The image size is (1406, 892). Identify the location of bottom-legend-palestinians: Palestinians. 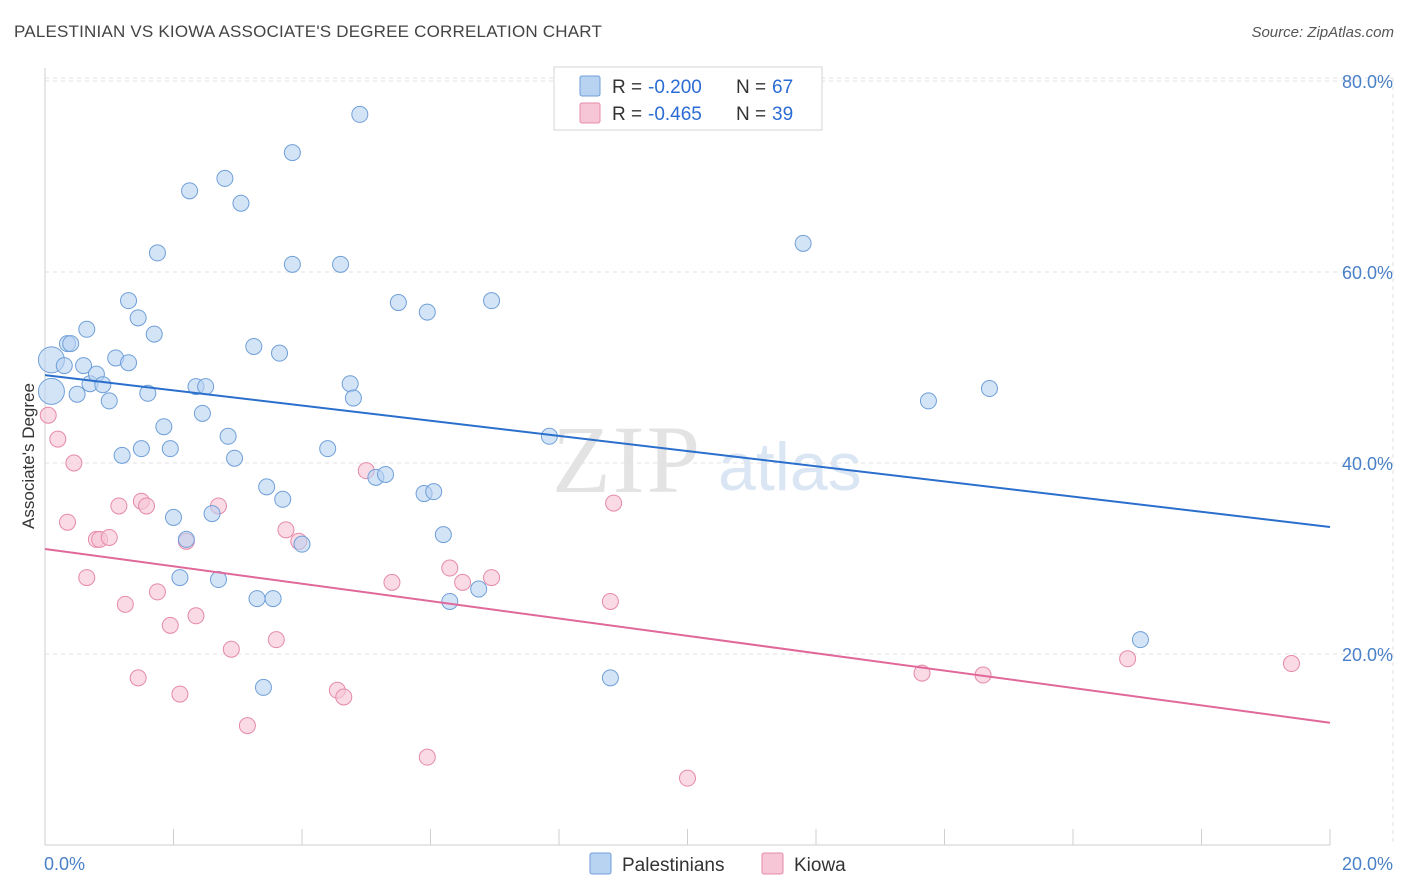
(673, 865).